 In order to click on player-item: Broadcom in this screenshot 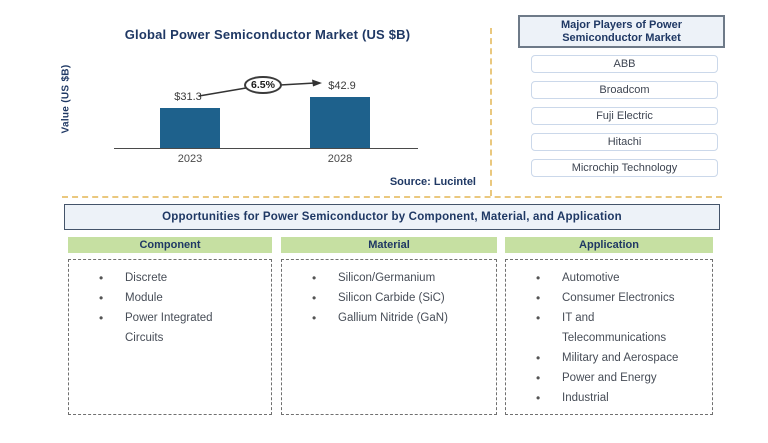, I will do `click(624, 90)`.